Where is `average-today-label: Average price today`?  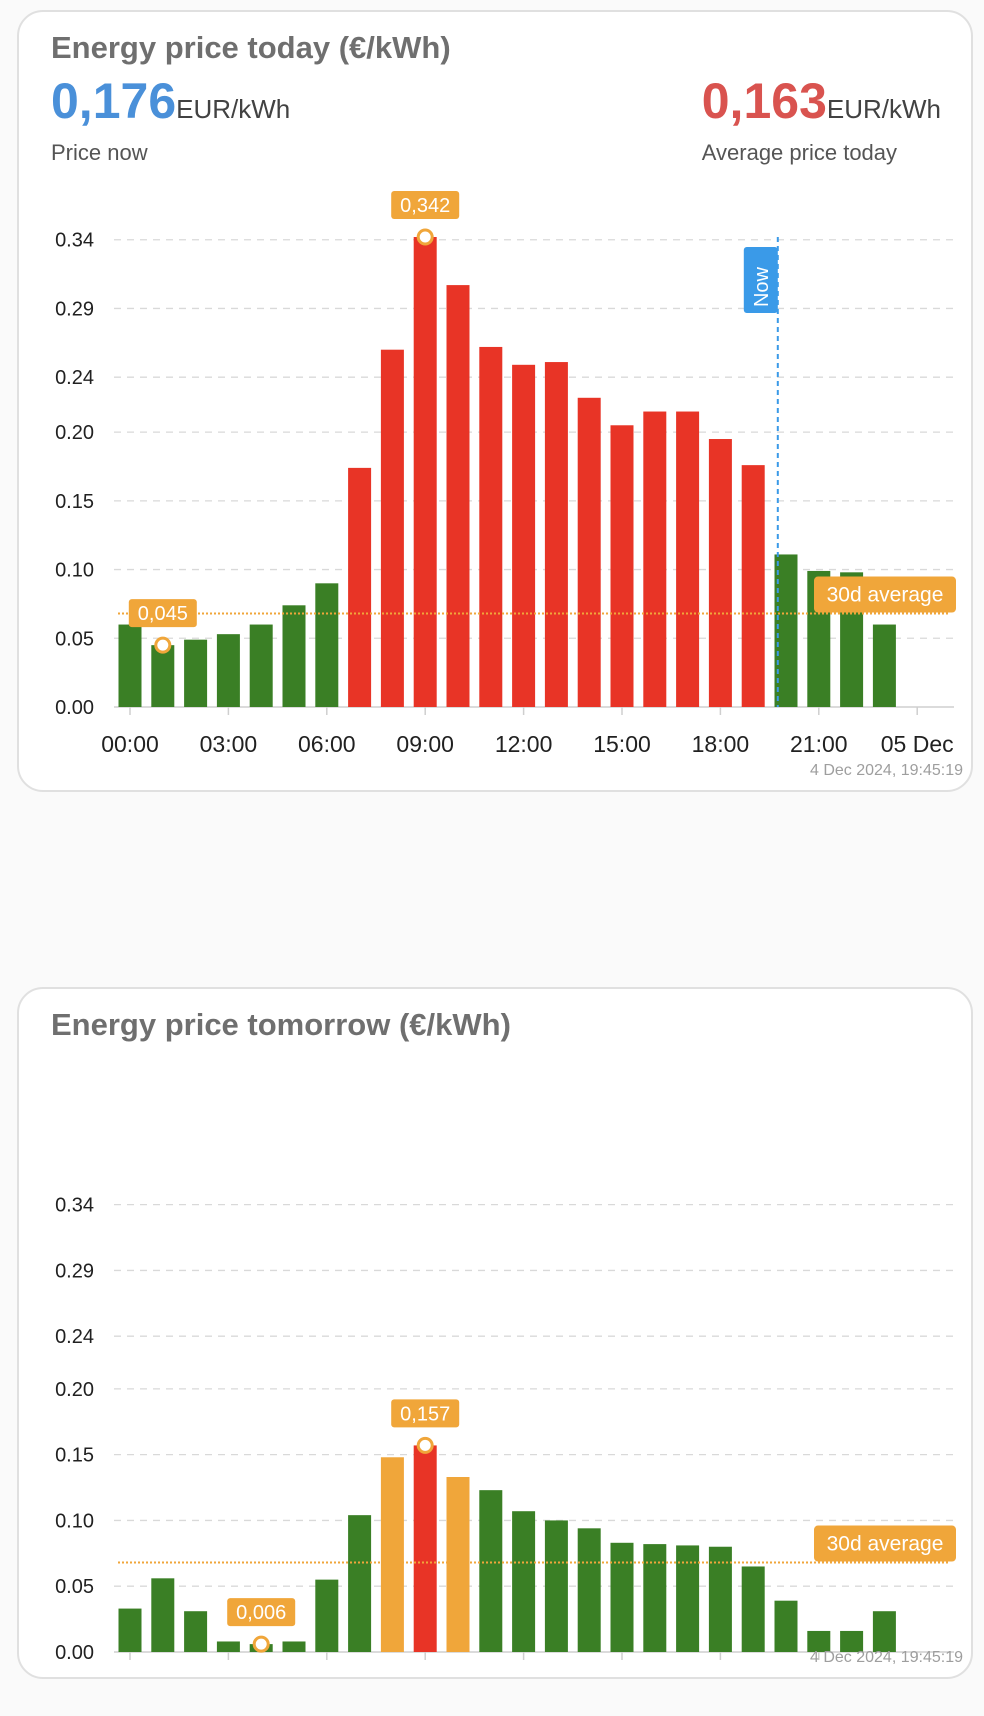
average-today-label: Average price today is located at coordinates (799, 152).